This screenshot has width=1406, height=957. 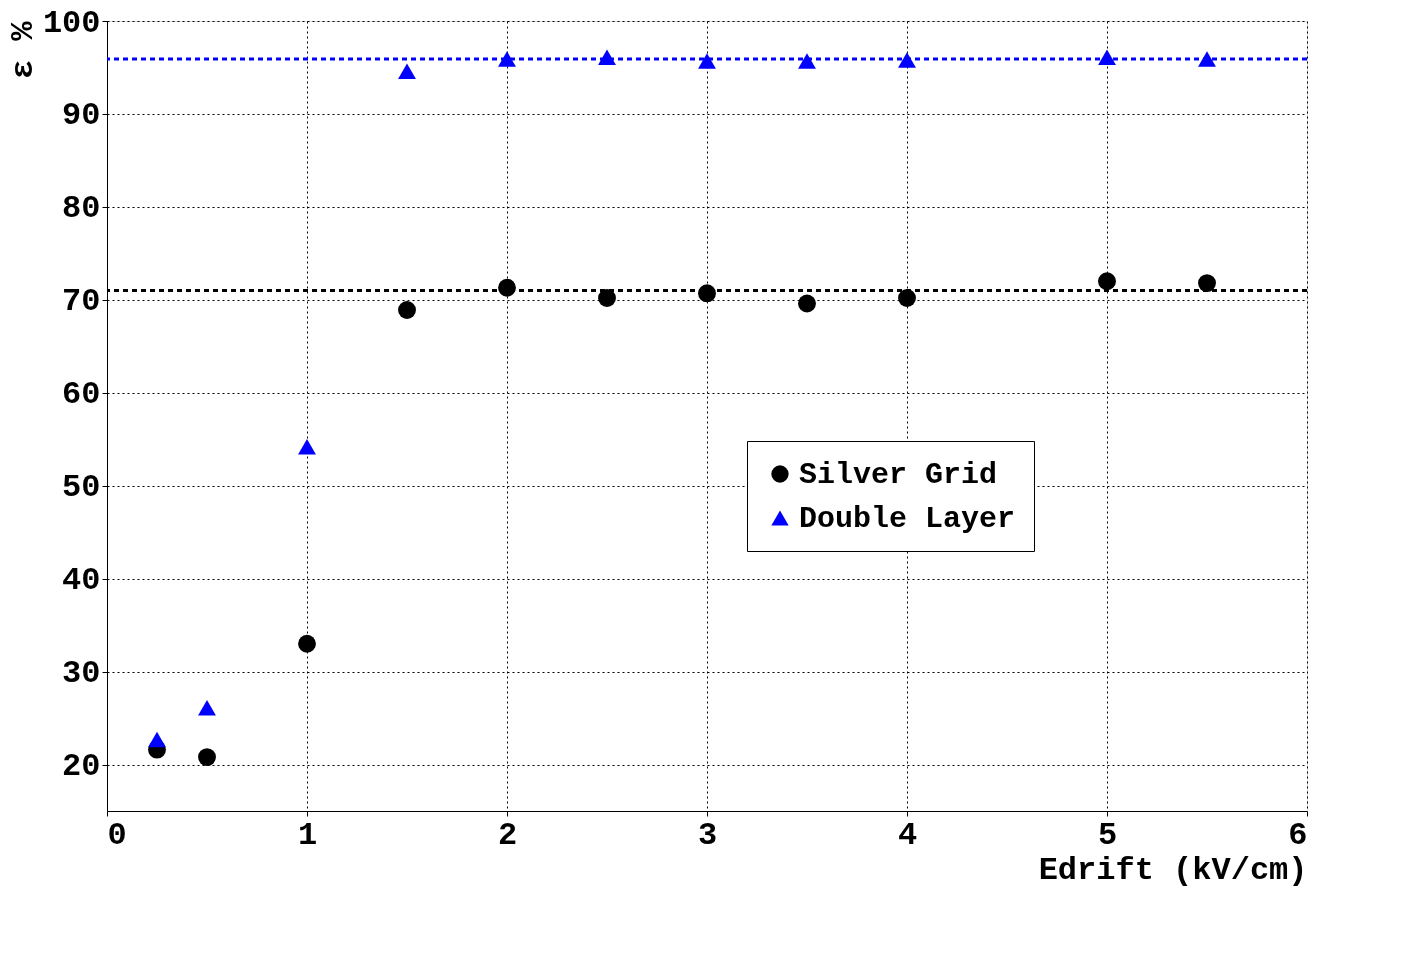 I want to click on y-axis-title: ε %, so click(x=23, y=50).